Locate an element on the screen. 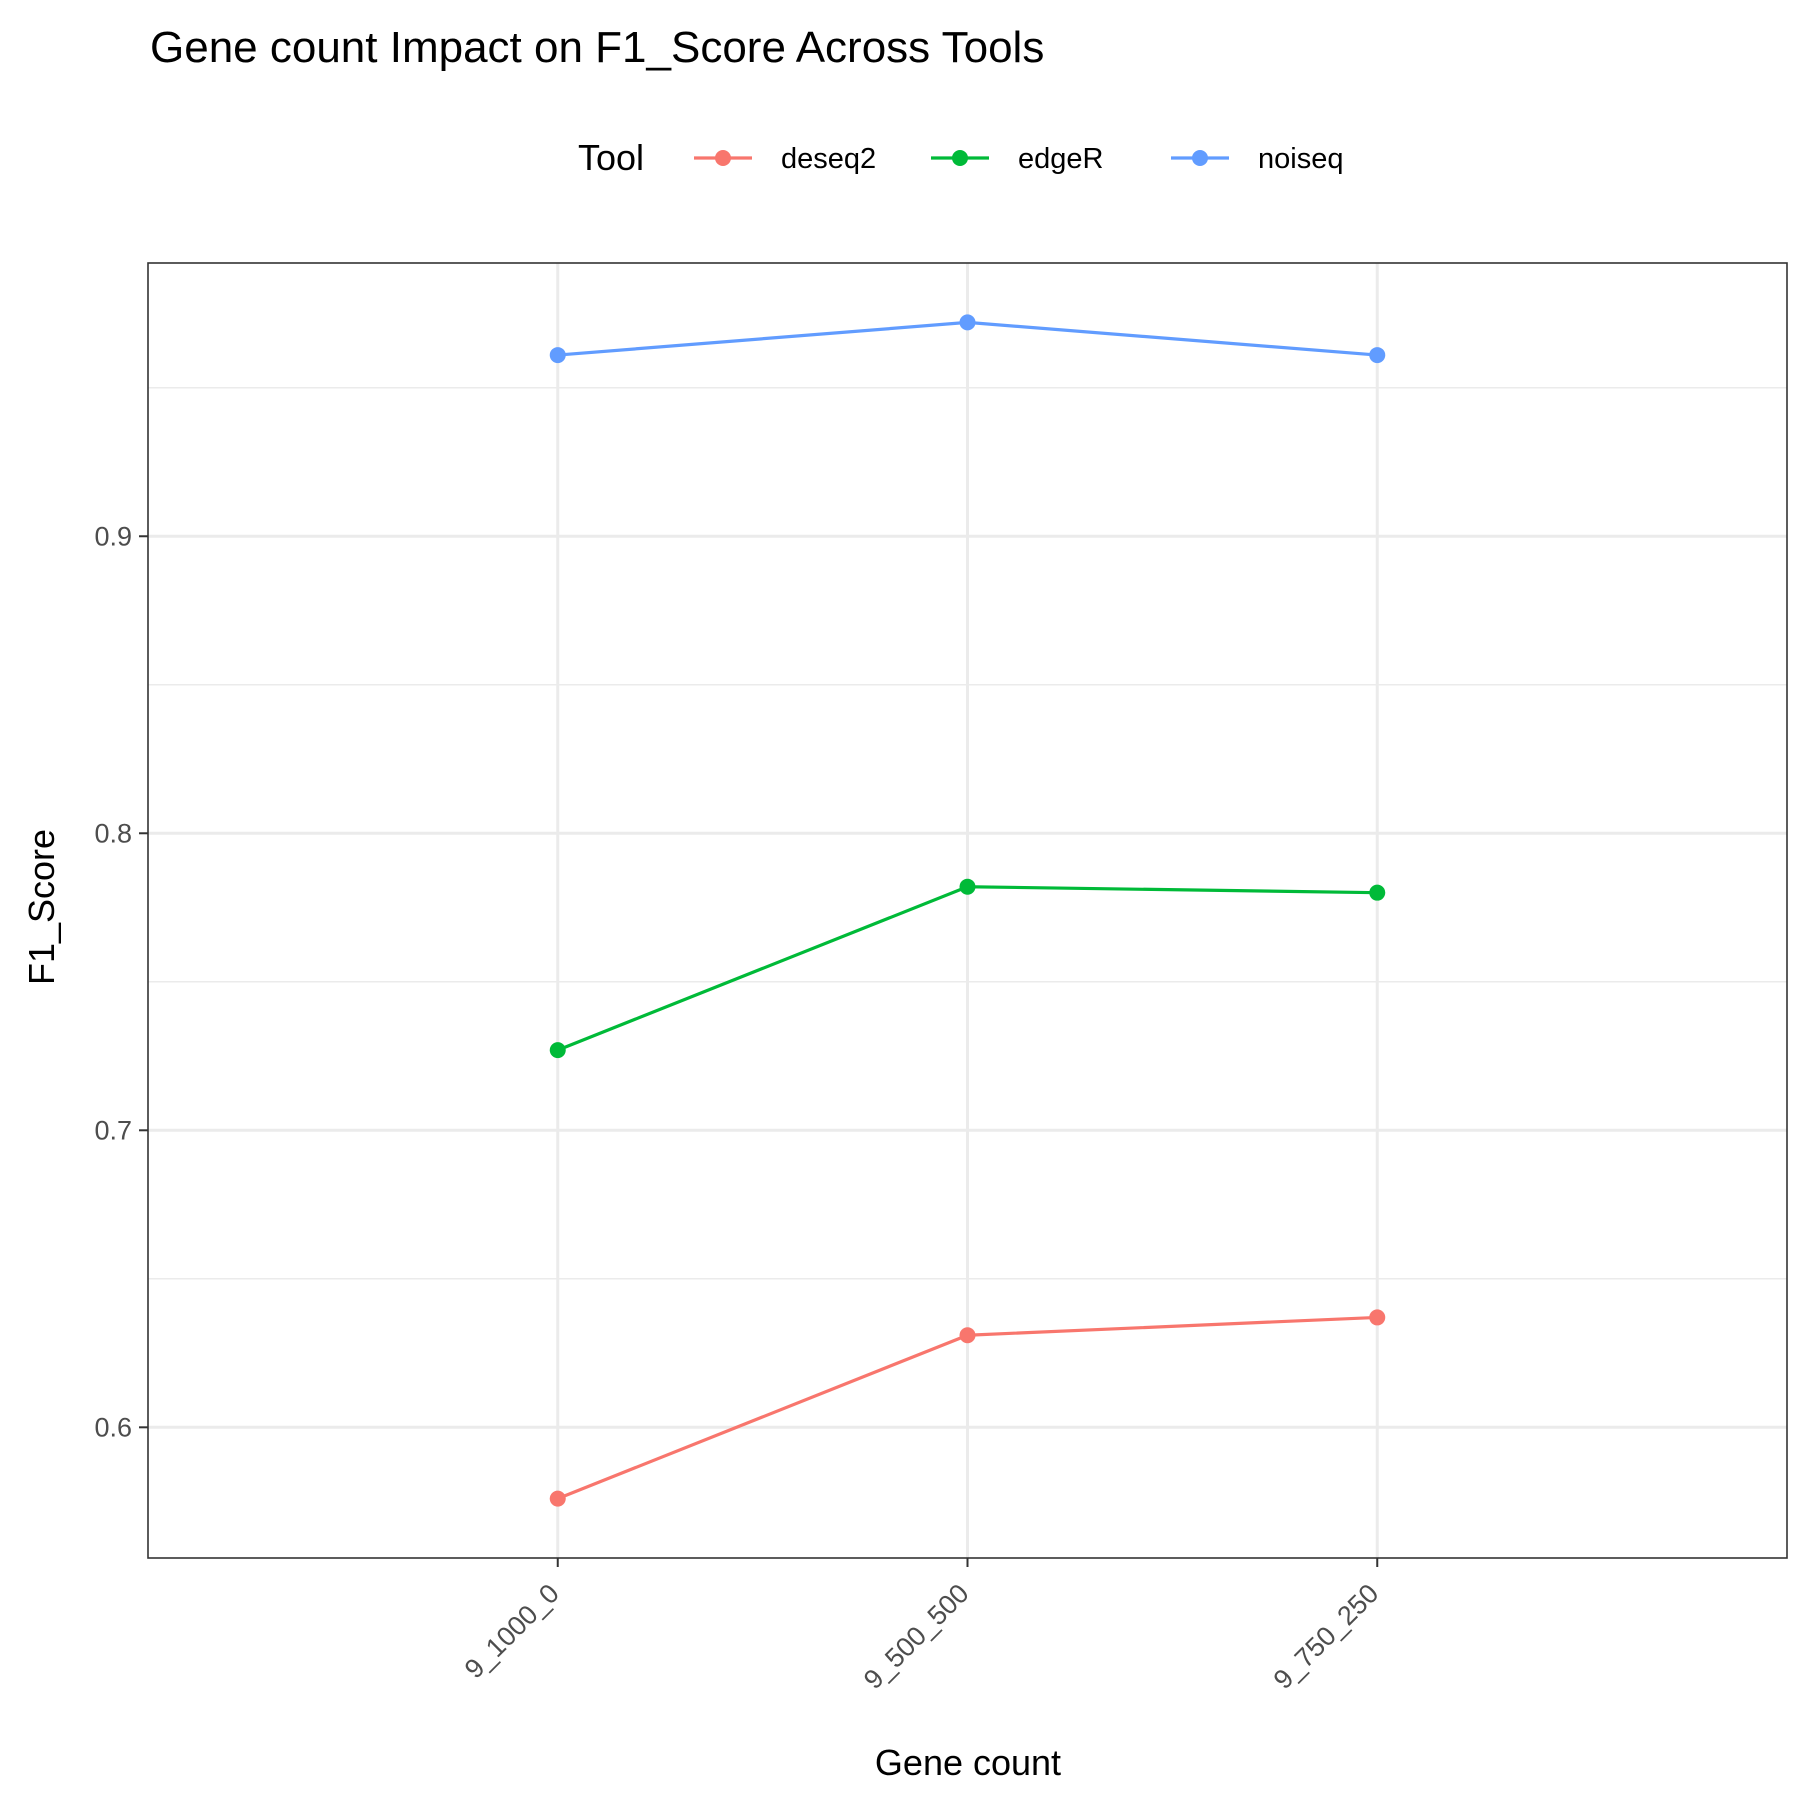  y-tick-label: 0.8 is located at coordinates (113, 833).